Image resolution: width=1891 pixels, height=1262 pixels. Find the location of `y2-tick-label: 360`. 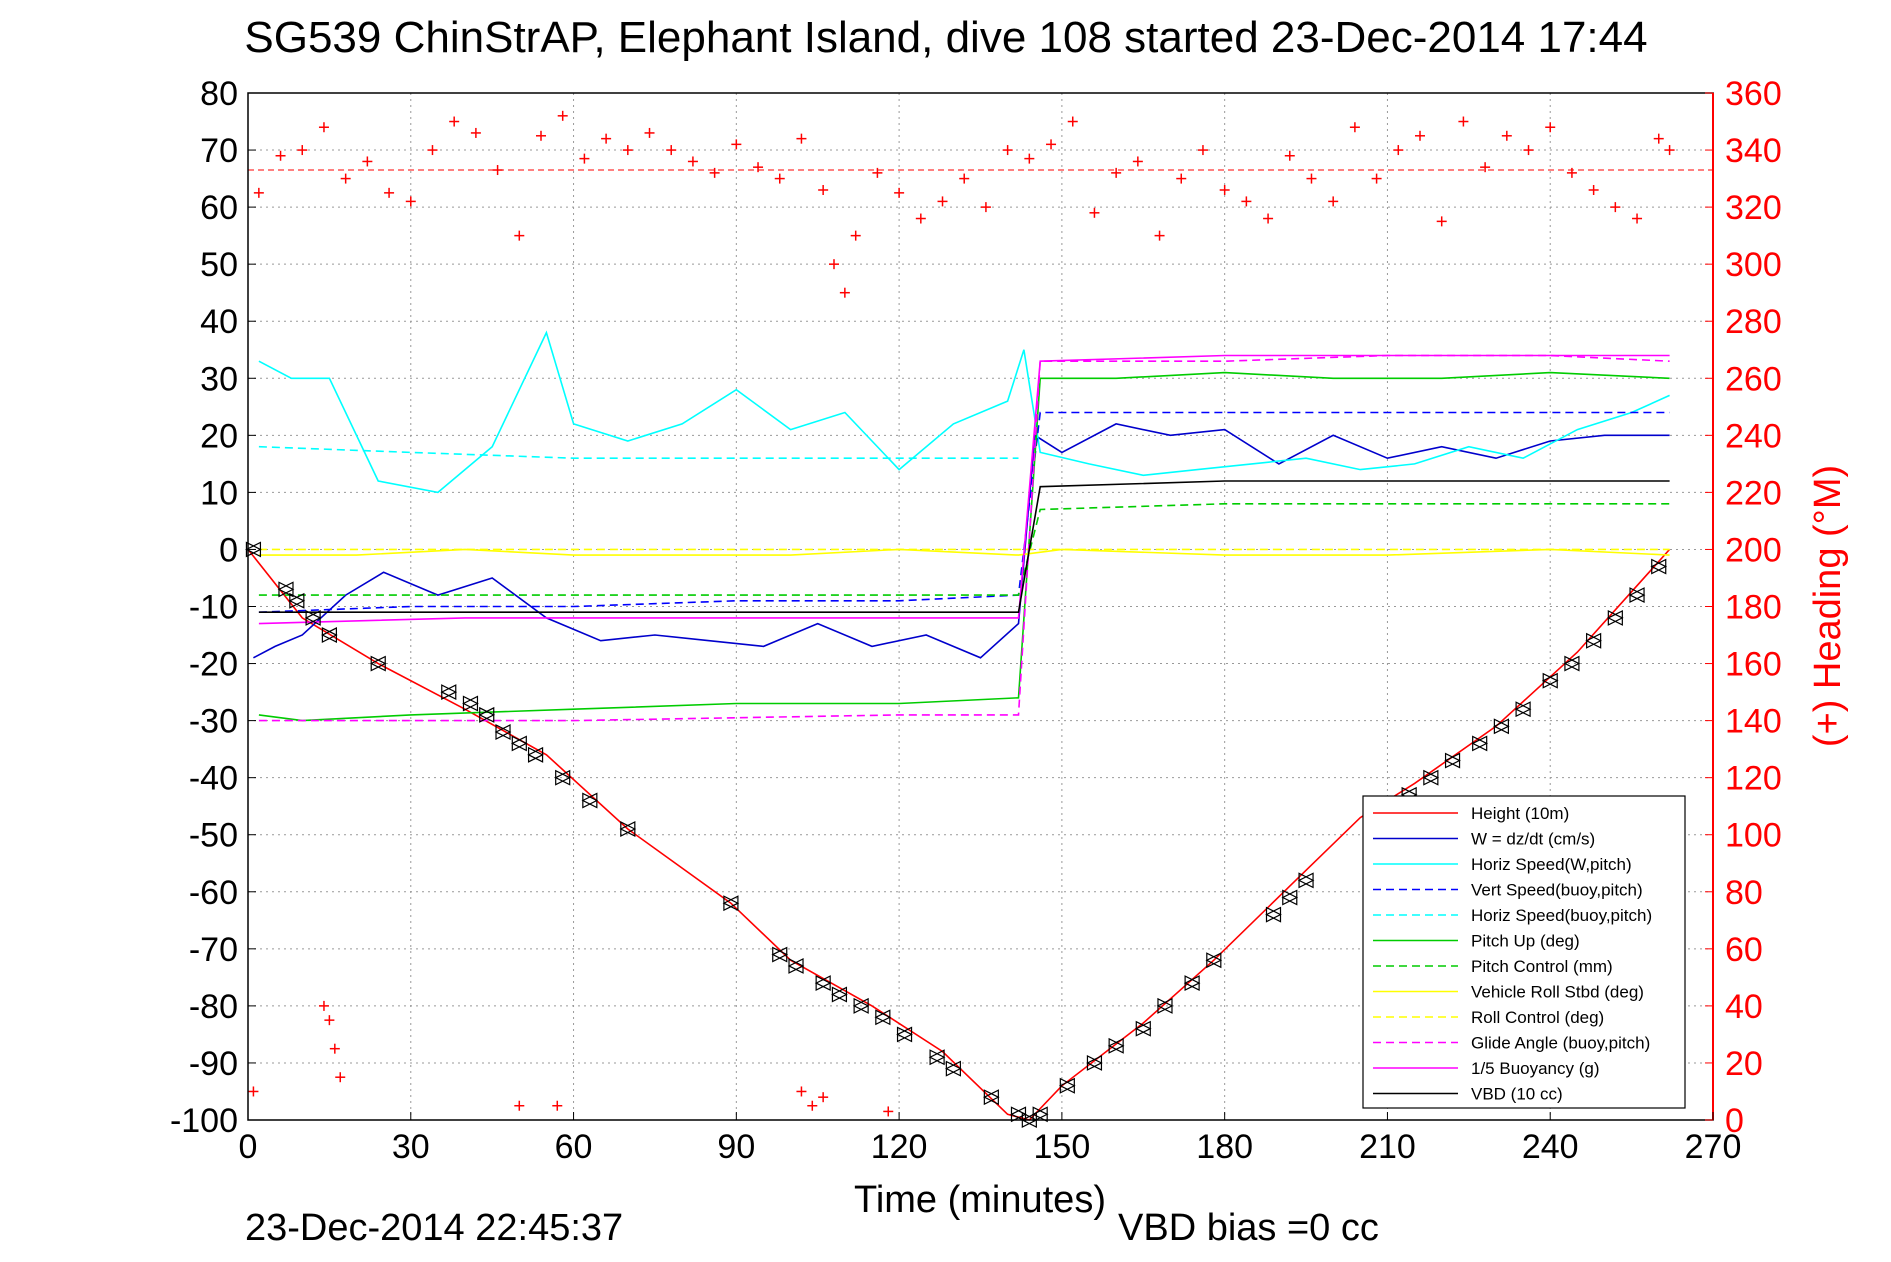

y2-tick-label: 360 is located at coordinates (1753, 94).